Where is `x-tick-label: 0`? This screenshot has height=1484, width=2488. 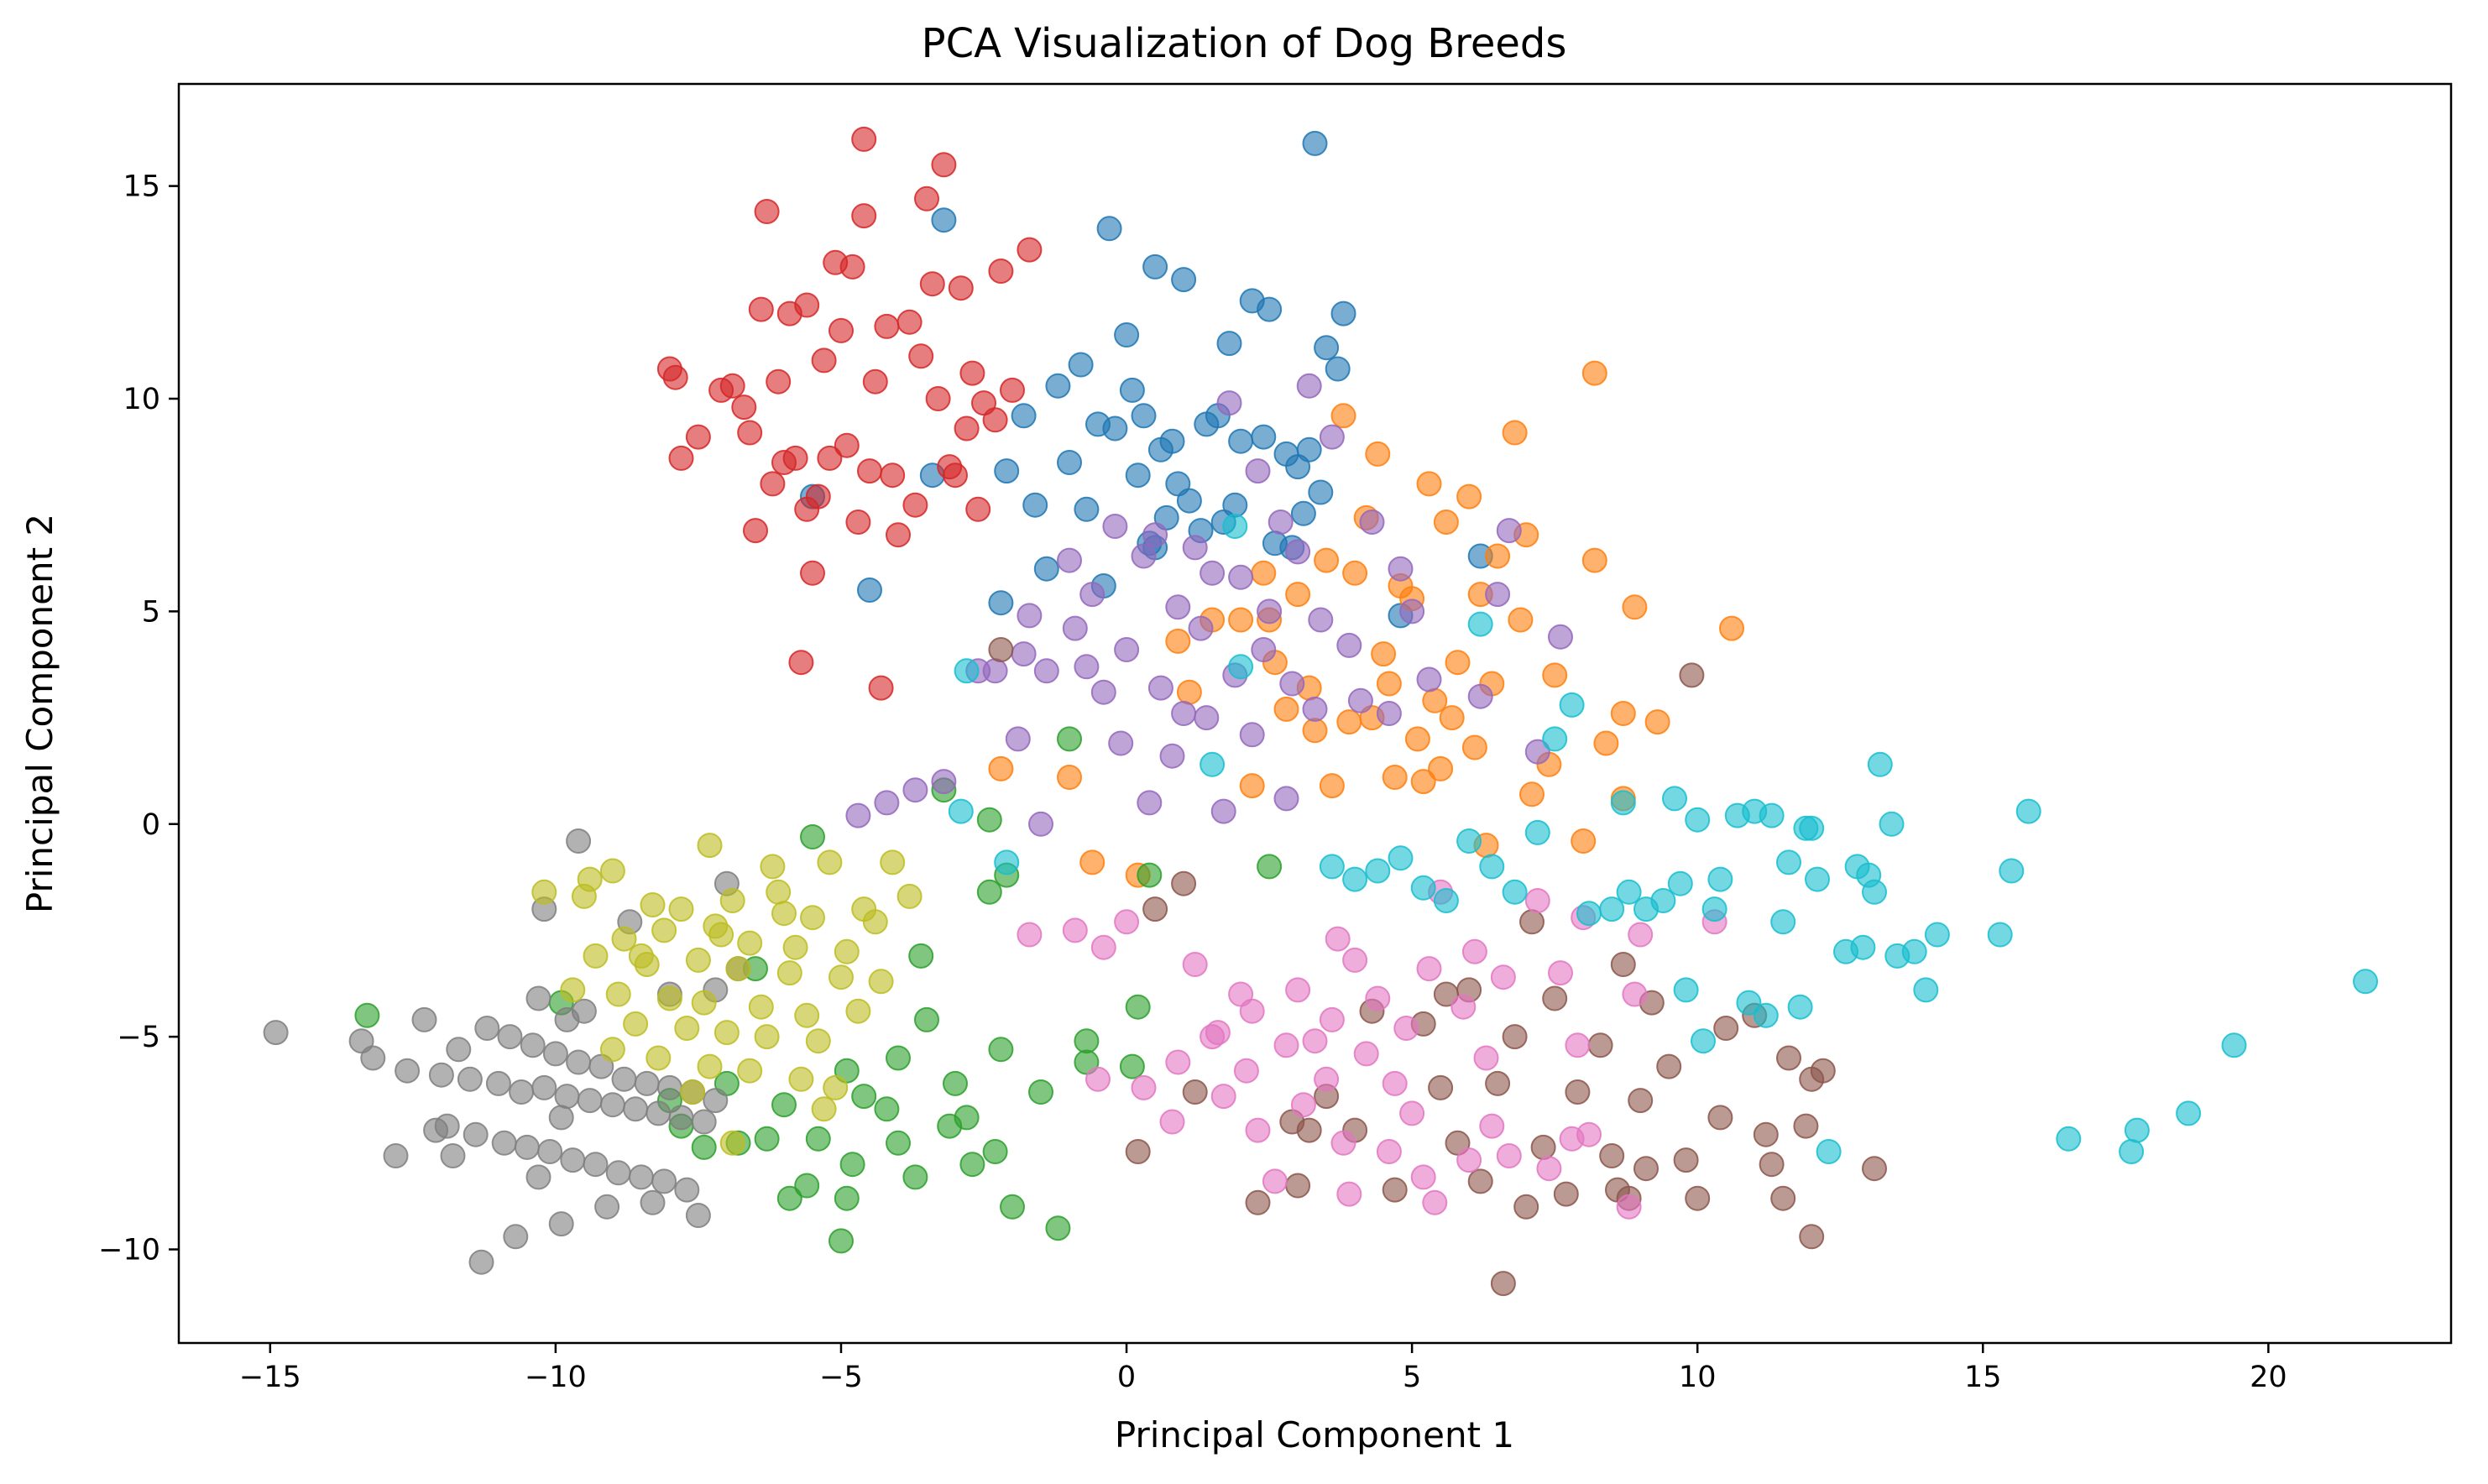
x-tick-label: 0 is located at coordinates (1127, 1377).